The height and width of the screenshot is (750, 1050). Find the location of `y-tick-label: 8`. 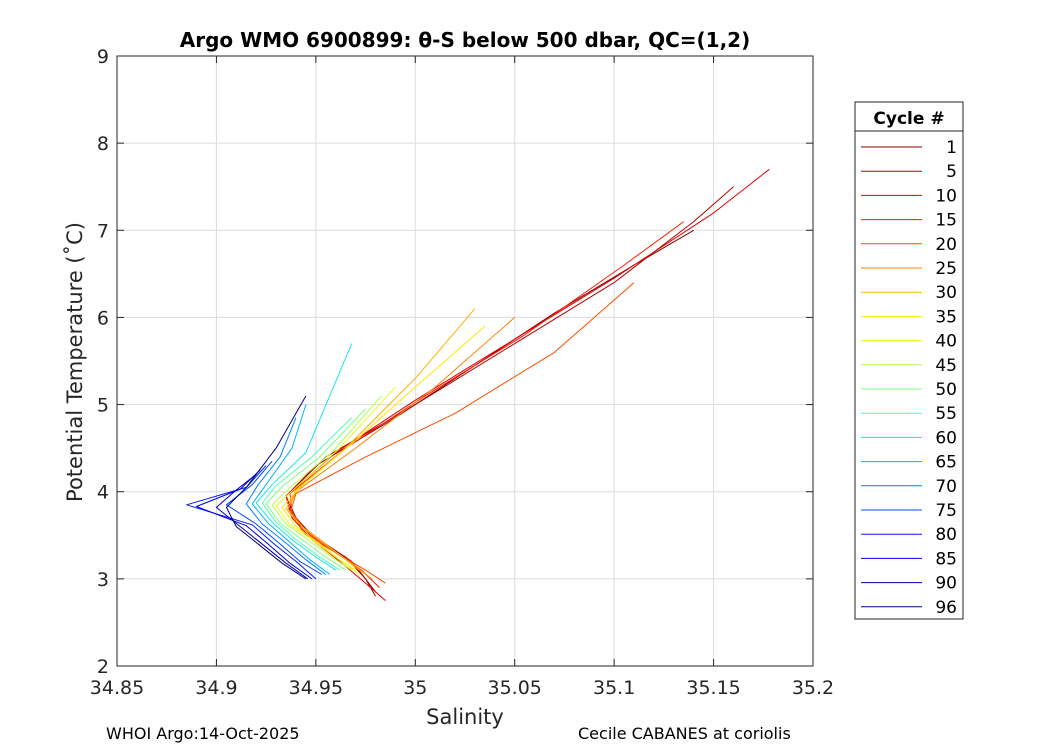

y-tick-label: 8 is located at coordinates (103, 144).